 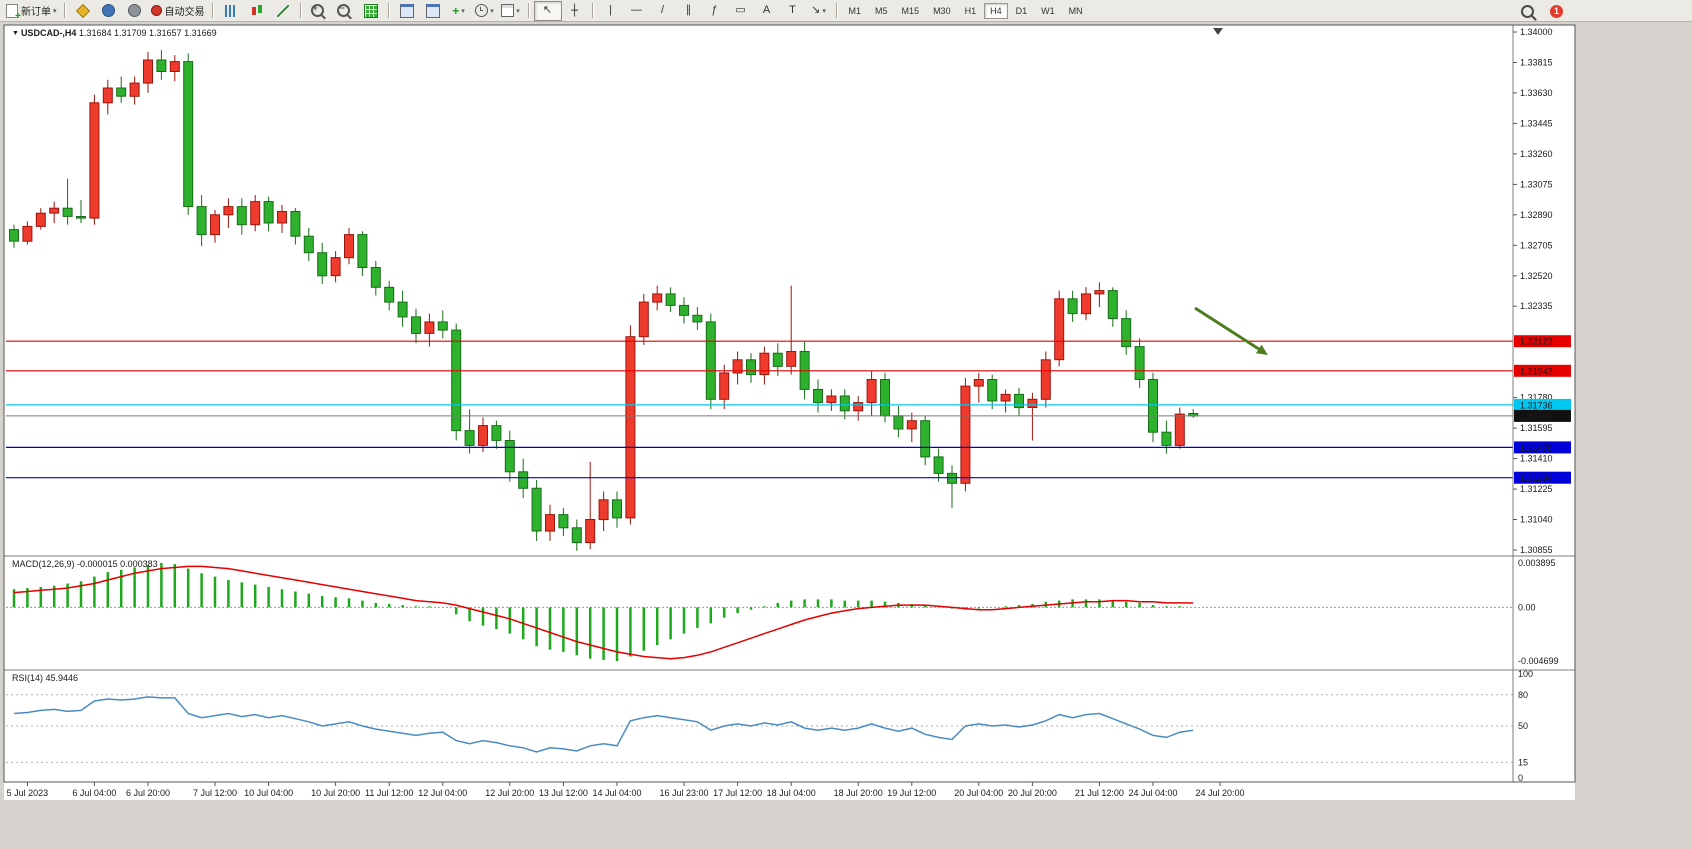 I want to click on zoom-out-icon, so click(x=343, y=10).